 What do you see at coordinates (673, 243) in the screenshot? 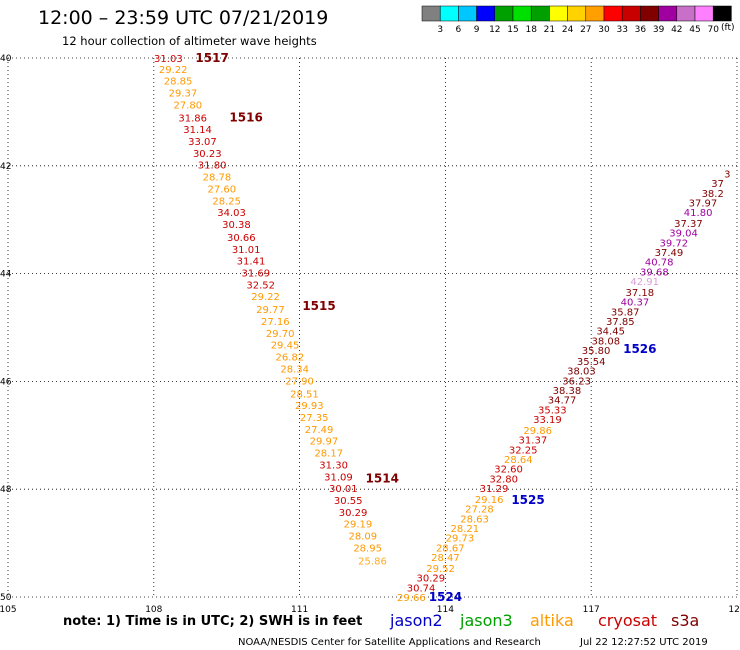
I see `wave-height-label: 39.72` at bounding box center [673, 243].